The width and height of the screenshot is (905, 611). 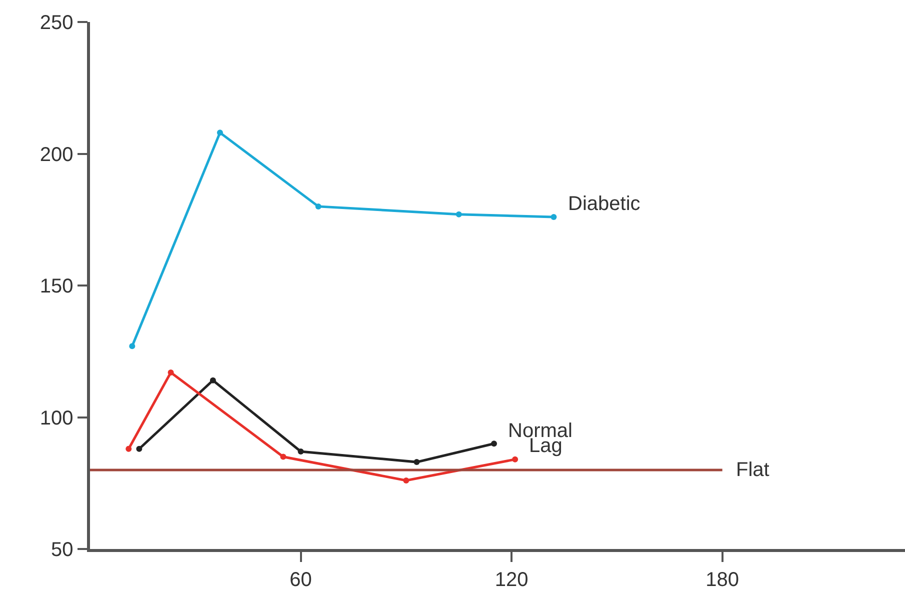 What do you see at coordinates (511, 579) in the screenshot?
I see `x-tick-label: 120` at bounding box center [511, 579].